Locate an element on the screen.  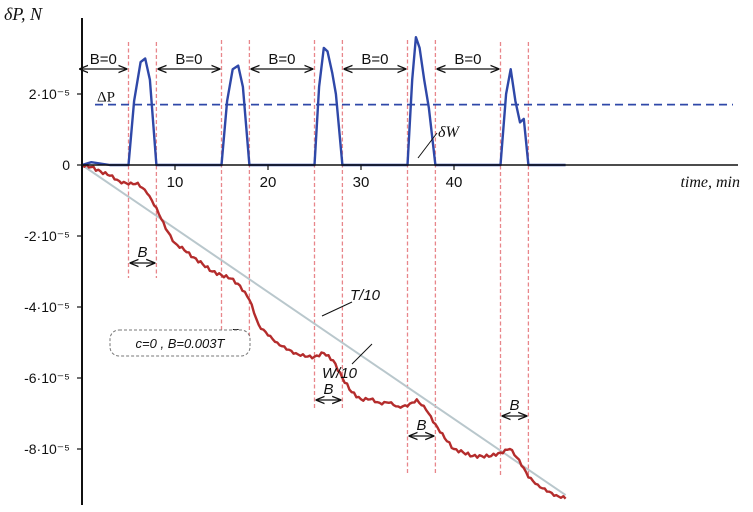
label-leaders is located at coordinates (379, 248).